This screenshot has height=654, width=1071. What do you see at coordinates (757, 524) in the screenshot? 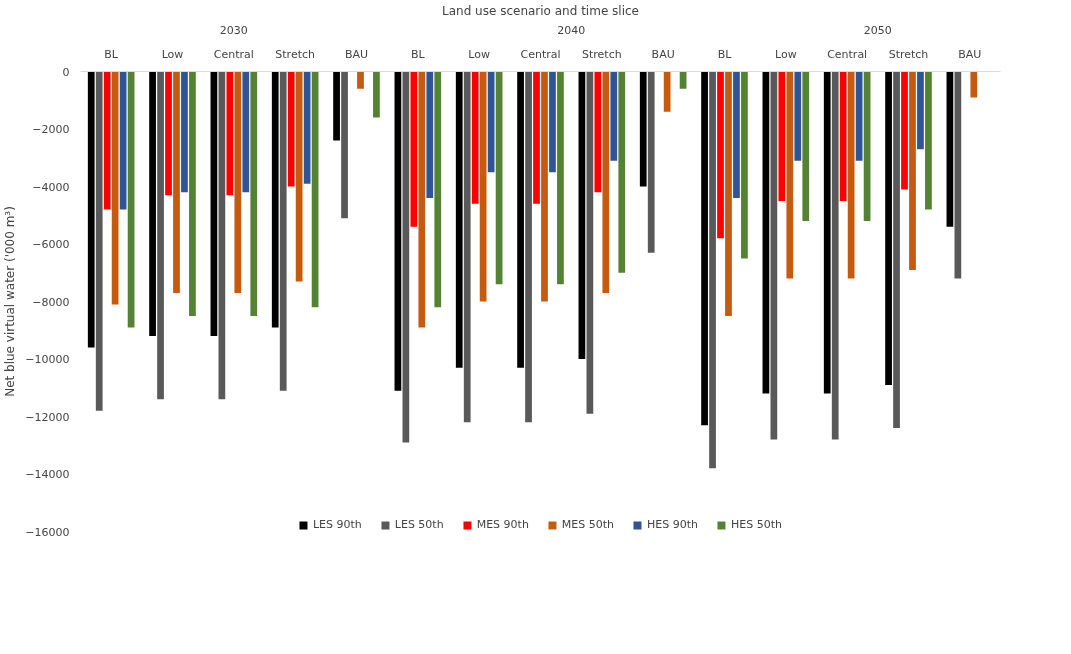
I see `legend-label: HES 50th` at bounding box center [757, 524].